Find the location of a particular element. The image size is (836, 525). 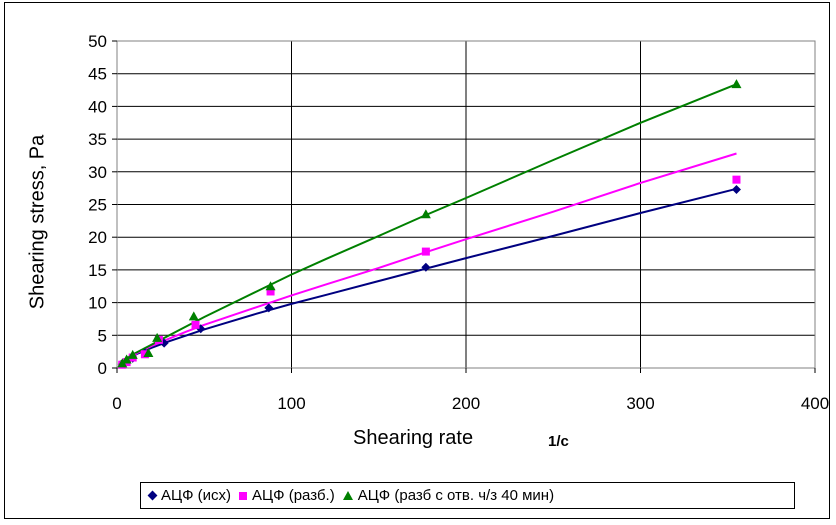

y-tick-label: 15 is located at coordinates (97, 270).